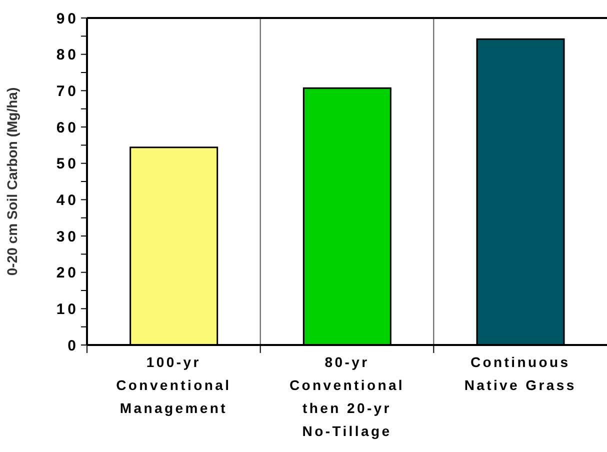 The height and width of the screenshot is (452, 607). What do you see at coordinates (67, 55) in the screenshot?
I see `y-tick-label: 80` at bounding box center [67, 55].